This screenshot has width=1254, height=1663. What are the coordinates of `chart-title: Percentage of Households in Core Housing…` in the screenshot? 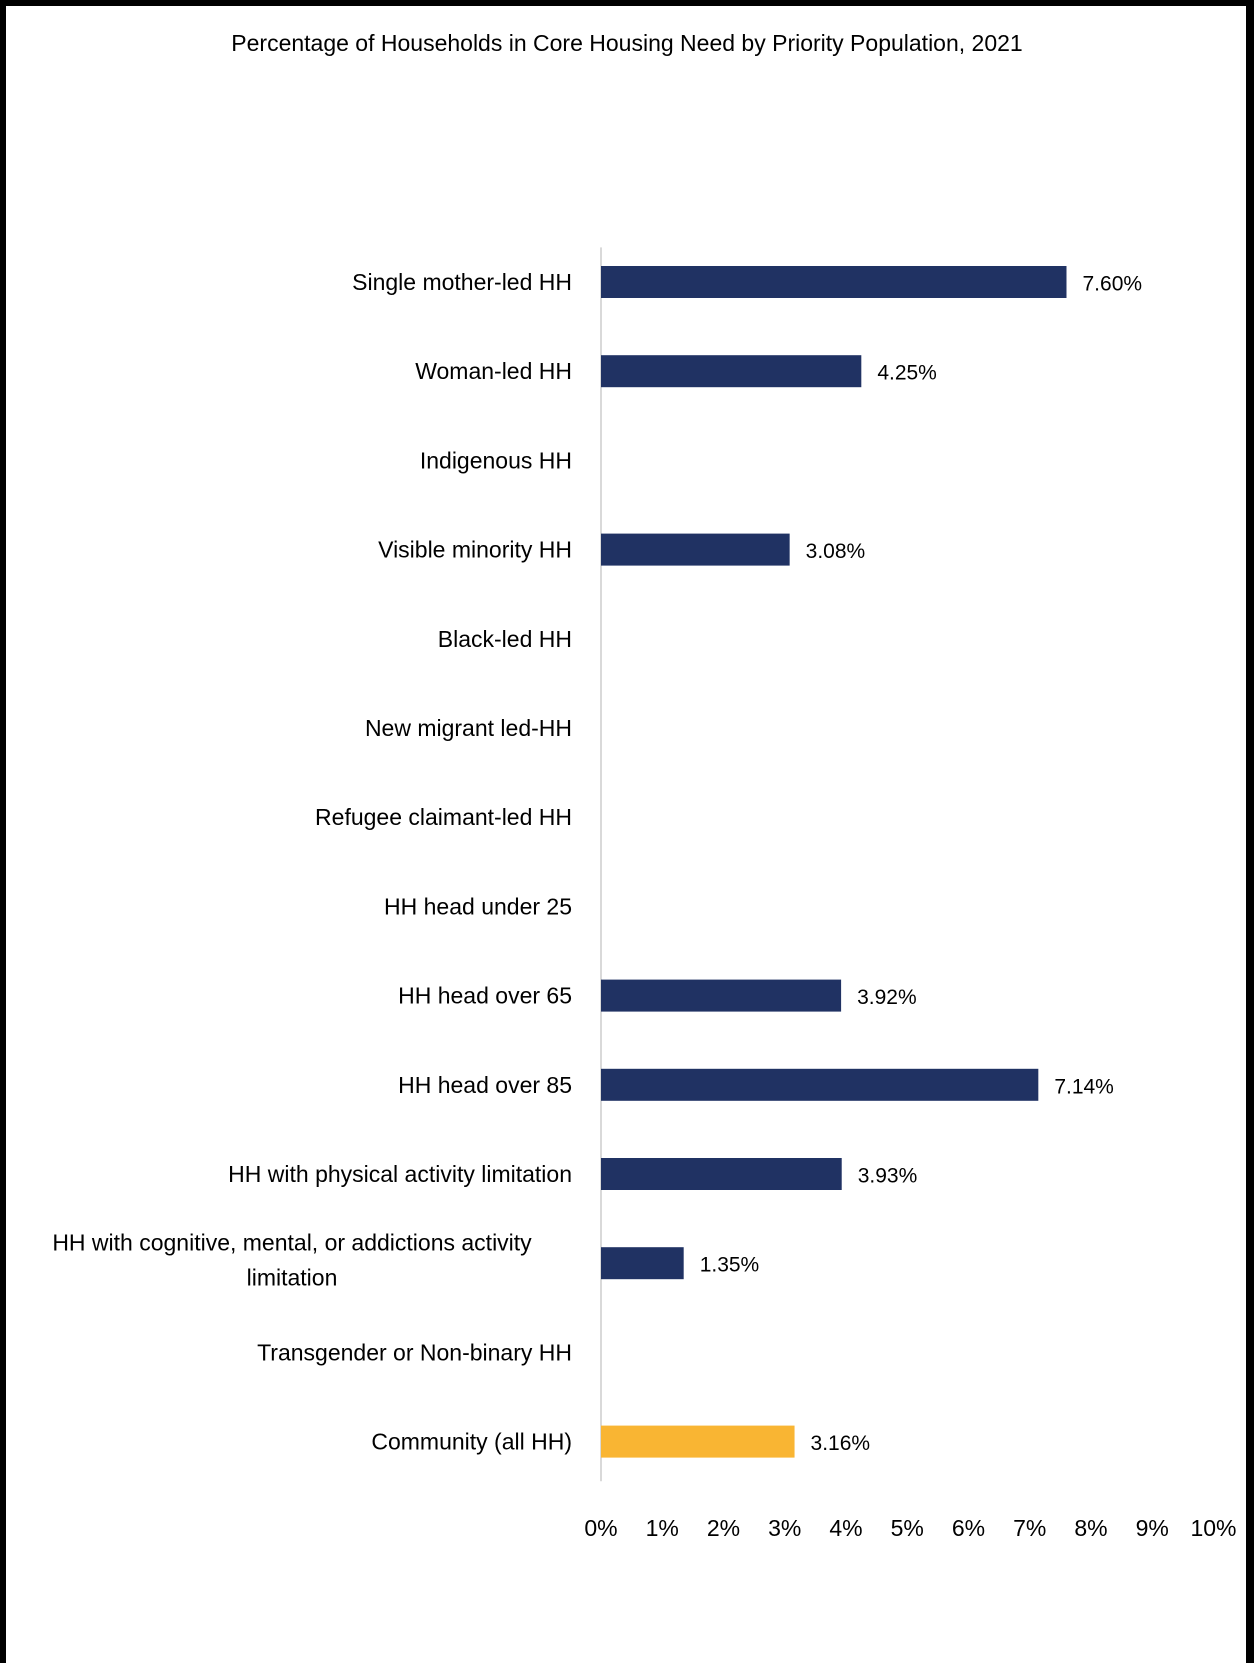 It's located at (627, 43).